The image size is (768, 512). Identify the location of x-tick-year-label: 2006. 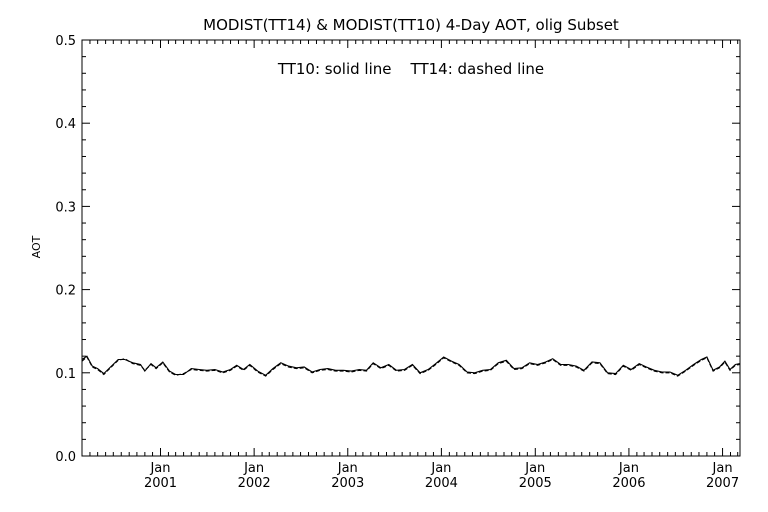
(628, 483).